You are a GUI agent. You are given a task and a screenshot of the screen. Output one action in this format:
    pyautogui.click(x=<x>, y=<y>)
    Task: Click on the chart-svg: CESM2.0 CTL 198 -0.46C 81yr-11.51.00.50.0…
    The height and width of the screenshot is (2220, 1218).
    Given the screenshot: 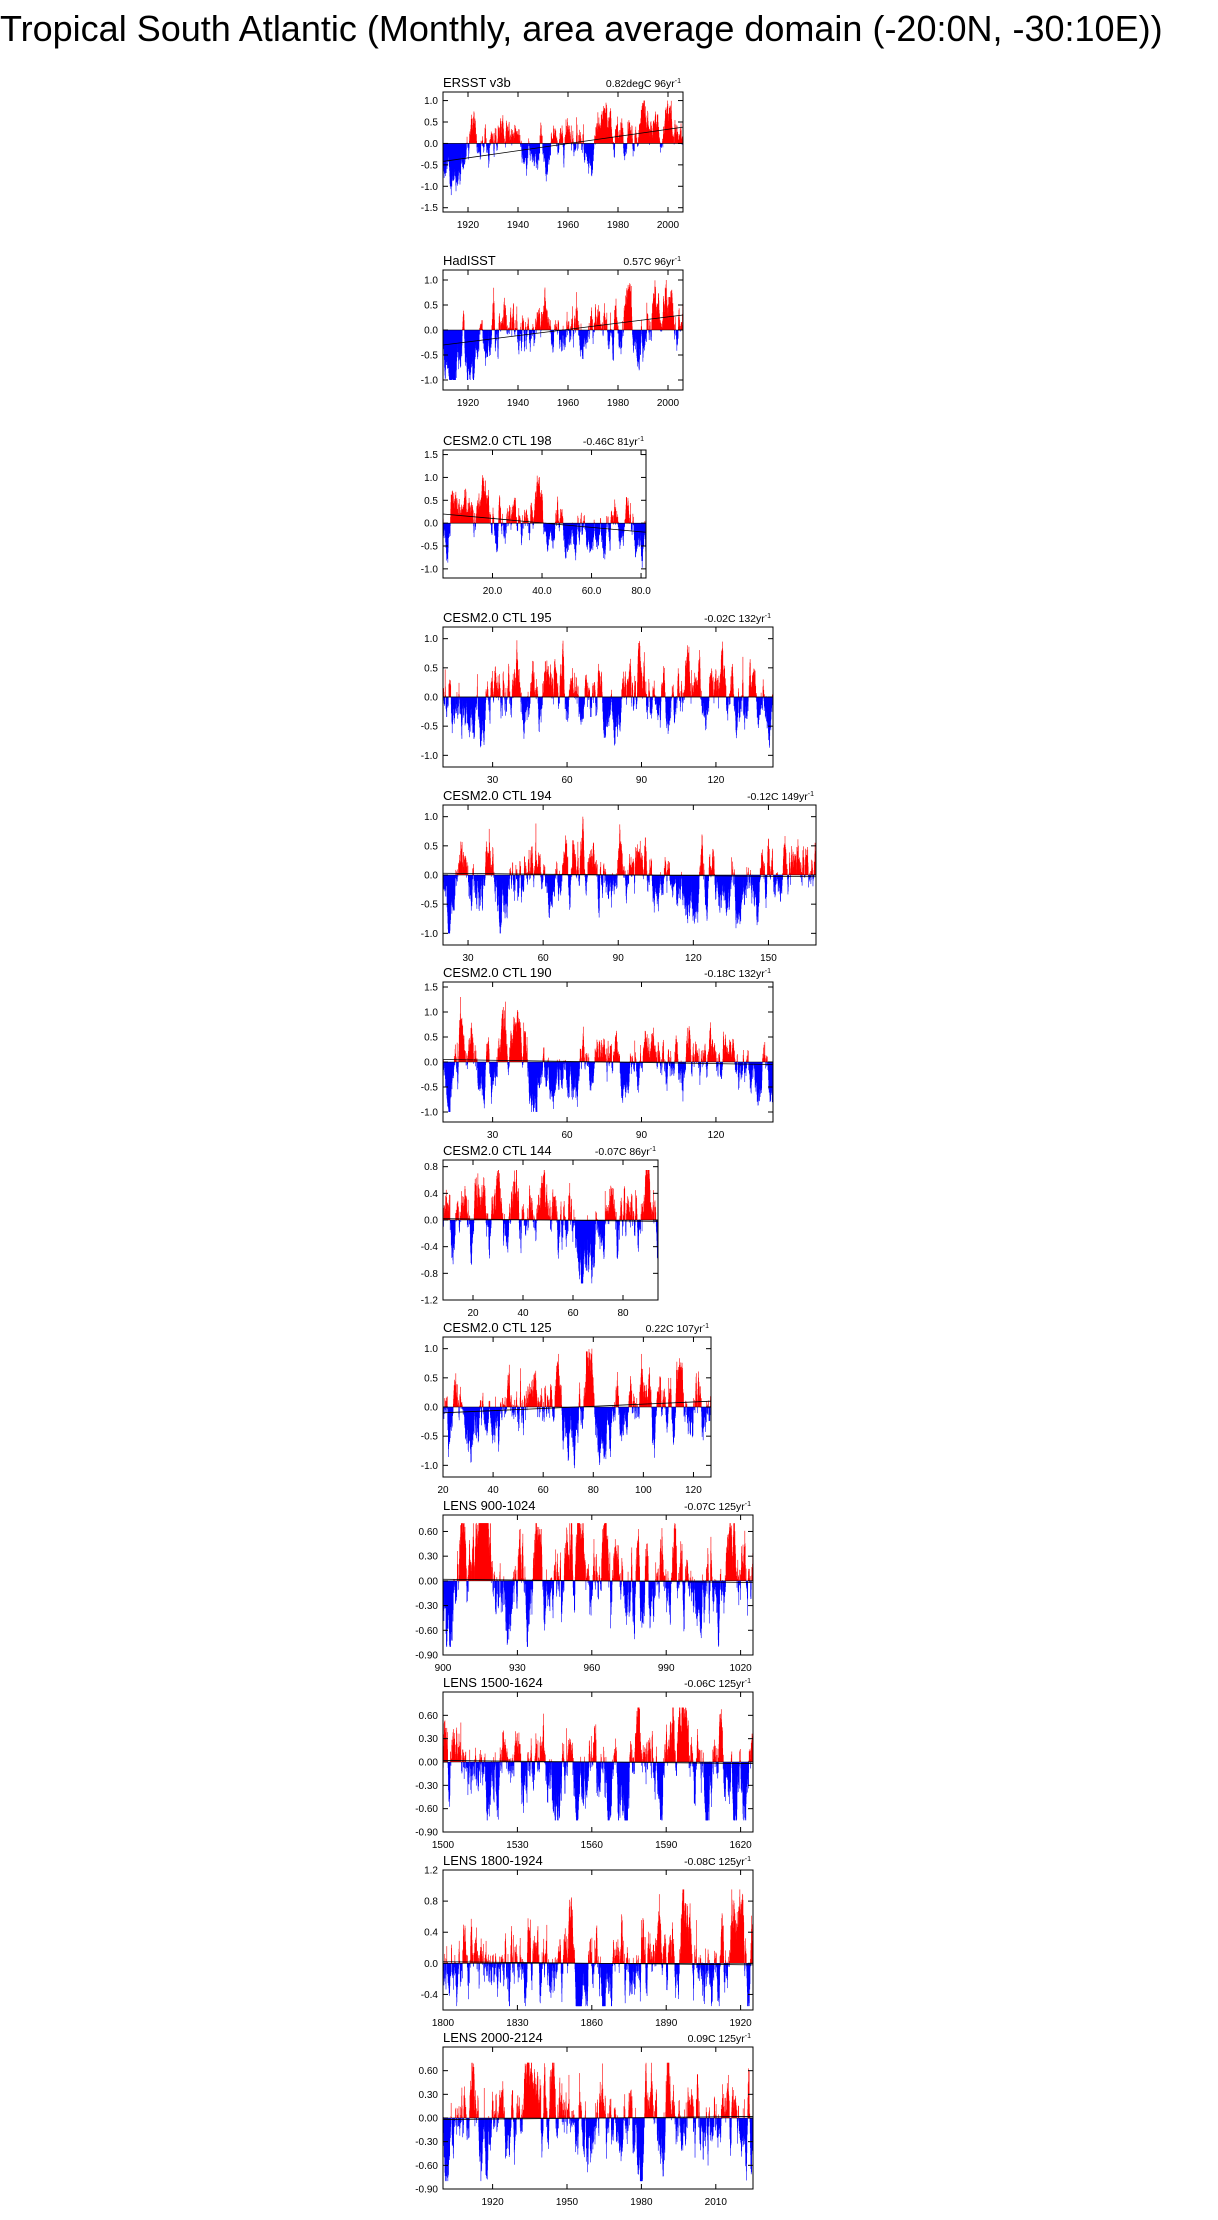 What is the action you would take?
    pyautogui.click(x=536, y=515)
    